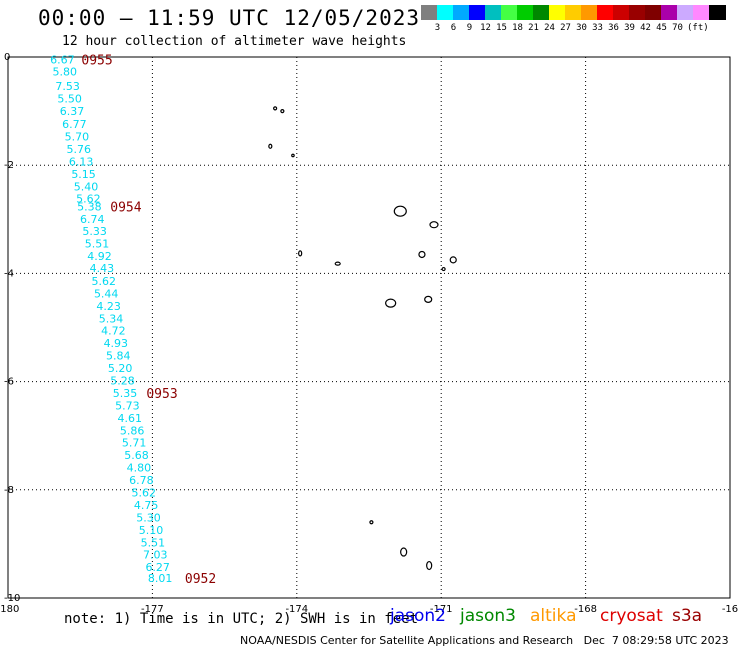  Describe the element at coordinates (469, 28) in the screenshot. I see `legend-tick-label: 9` at that location.